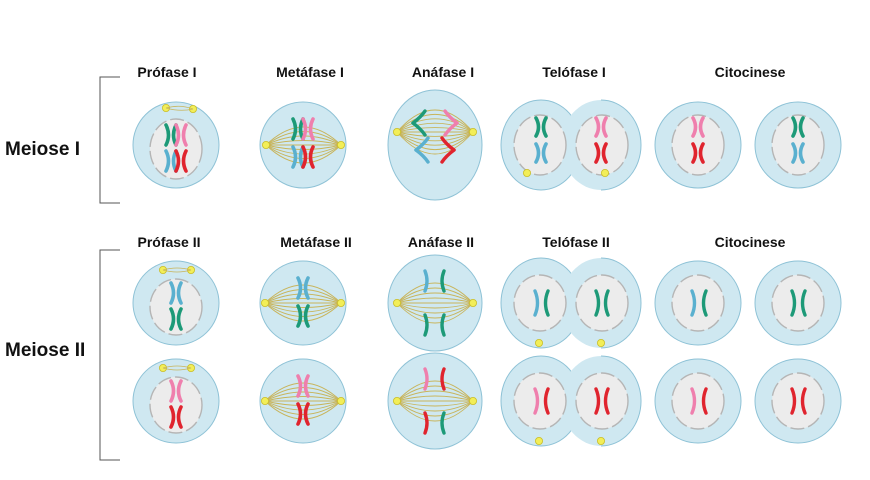 Image resolution: width=870 pixels, height=480 pixels. What do you see at coordinates (45, 350) in the screenshot?
I see `row-label-meiose-2: Meiose II` at bounding box center [45, 350].